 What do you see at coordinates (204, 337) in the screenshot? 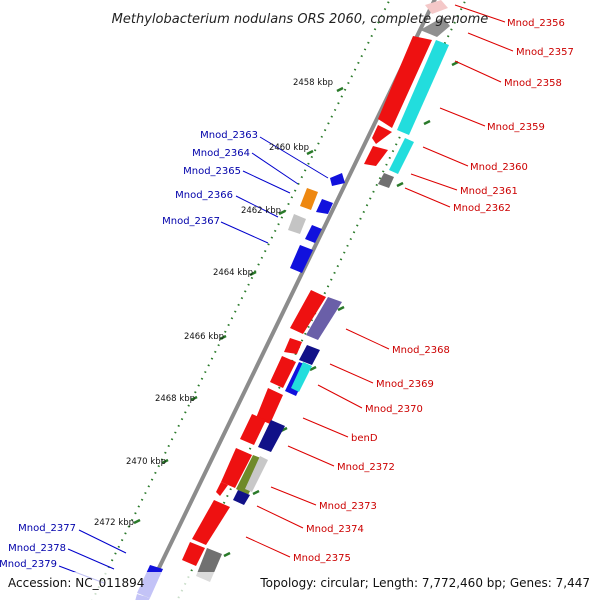
I see `kbp-label: 2466 kbp` at bounding box center [204, 337].